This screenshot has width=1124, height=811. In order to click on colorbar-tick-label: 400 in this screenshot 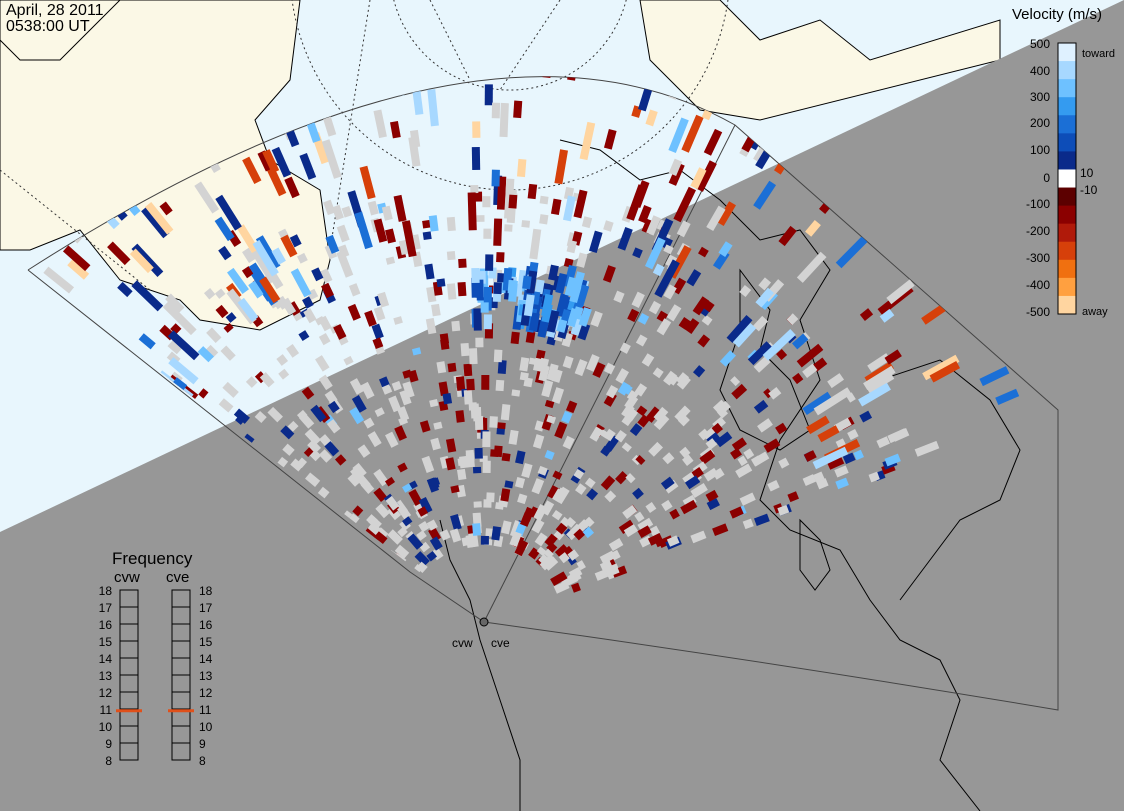, I will do `click(1040, 71)`.